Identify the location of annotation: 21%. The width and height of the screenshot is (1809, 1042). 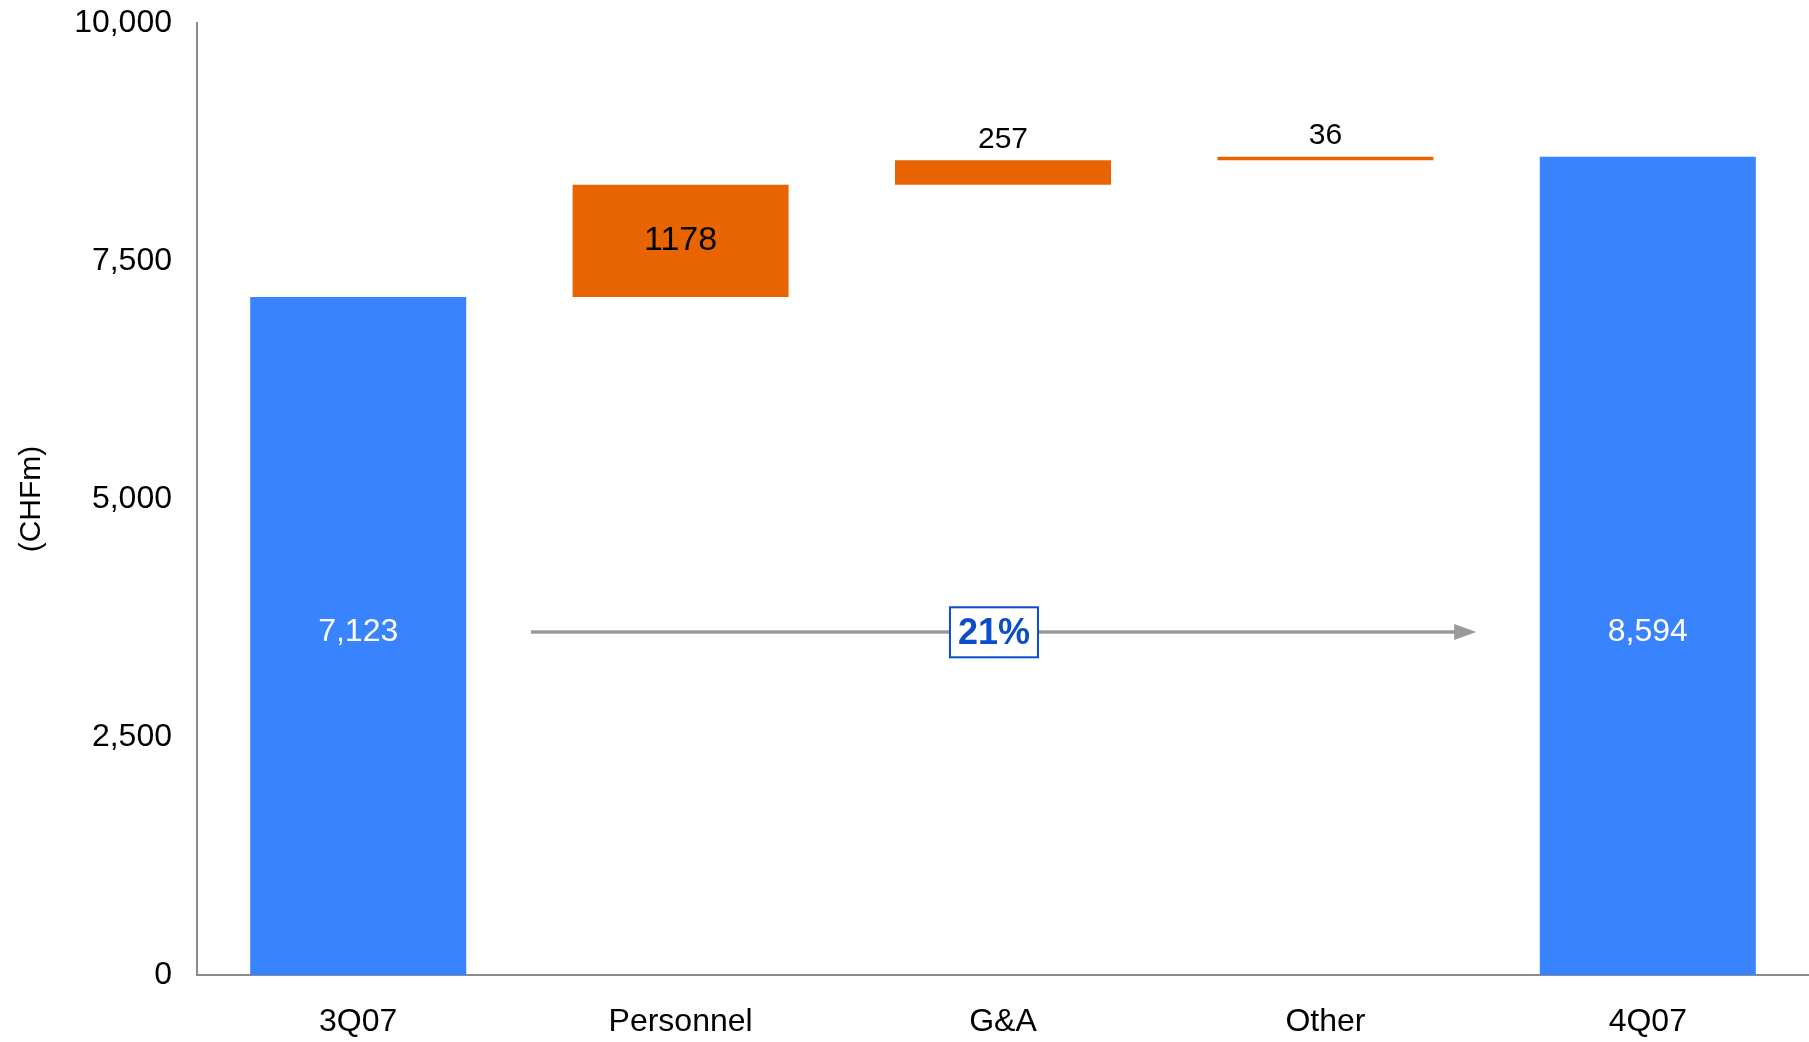
(994, 632).